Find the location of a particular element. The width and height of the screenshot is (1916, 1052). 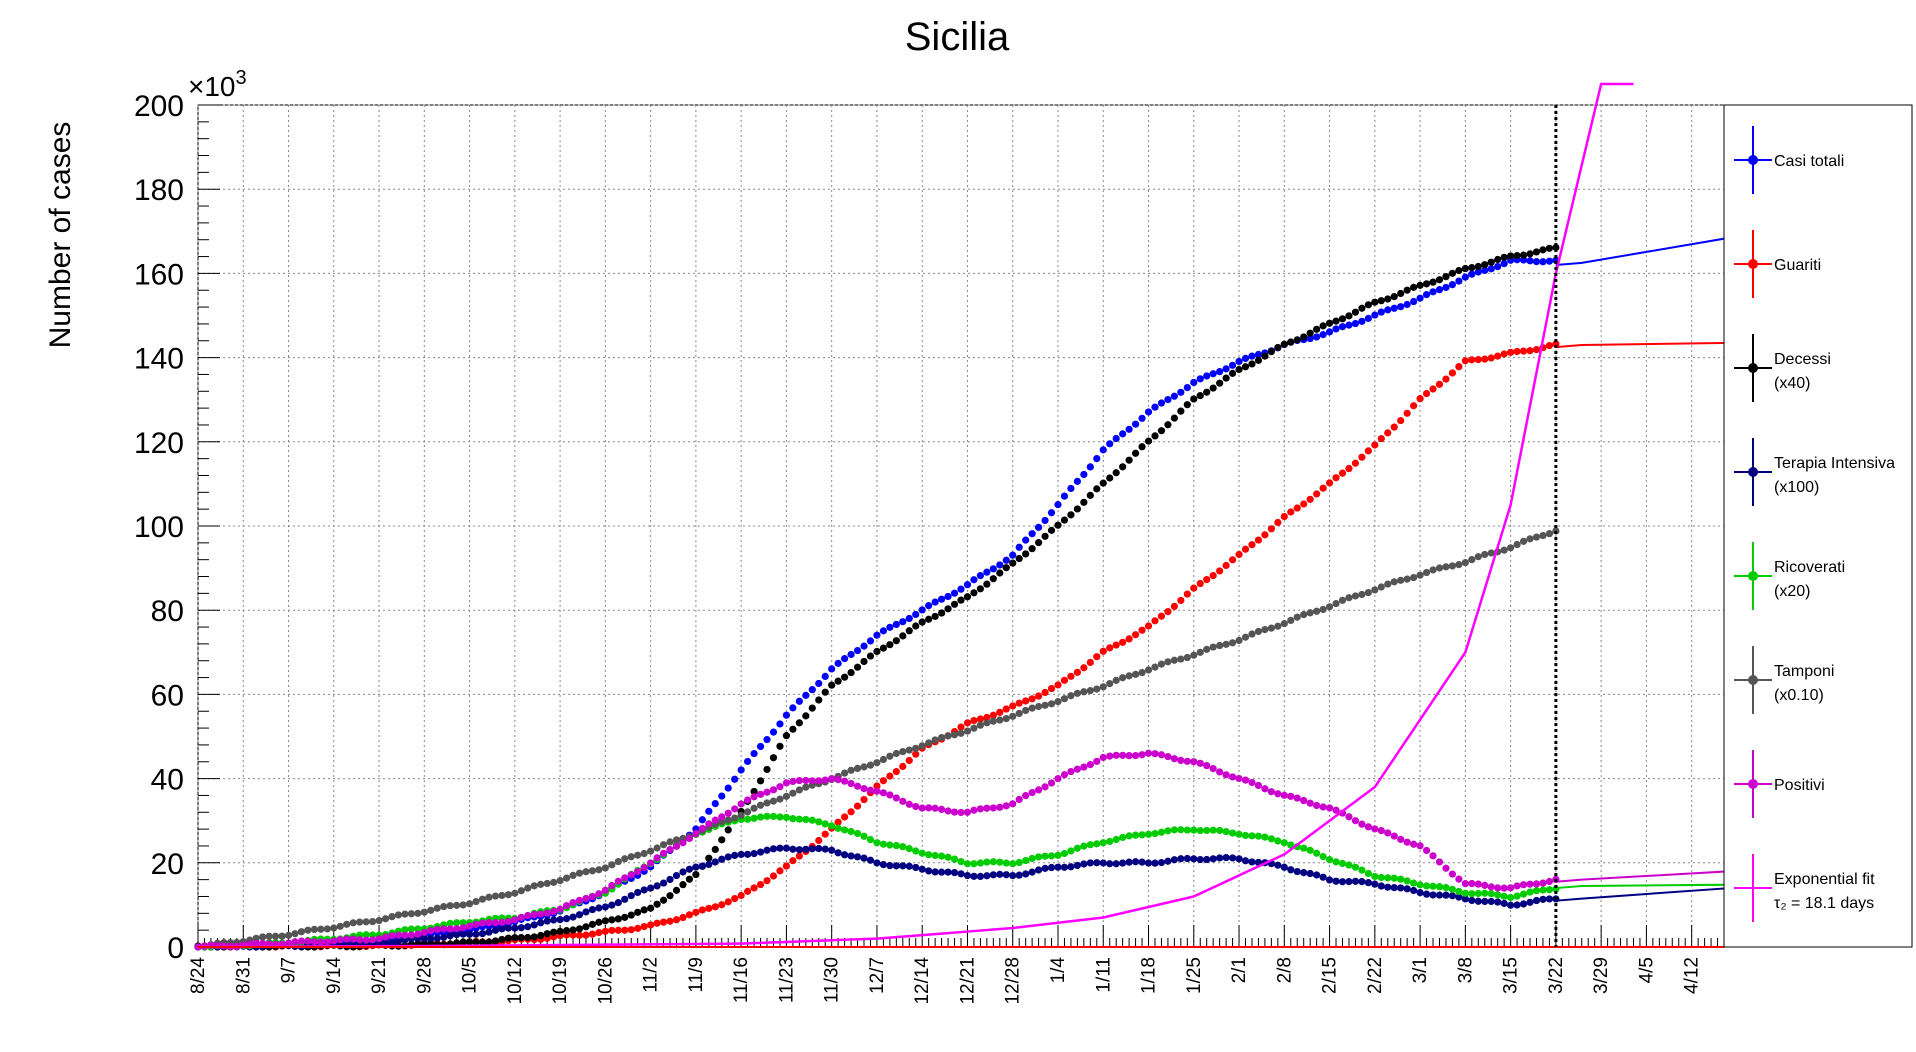

legend-label: Decessi is located at coordinates (1802, 359).